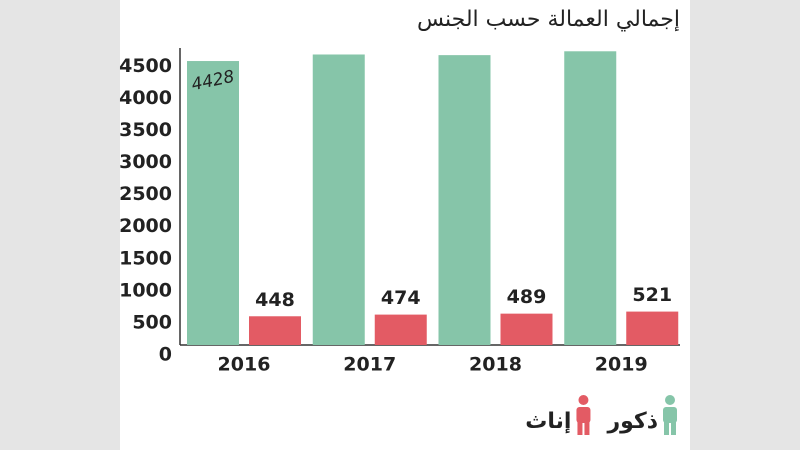  Describe the element at coordinates (145, 130) in the screenshot. I see `y-tick-label: 3500` at that location.